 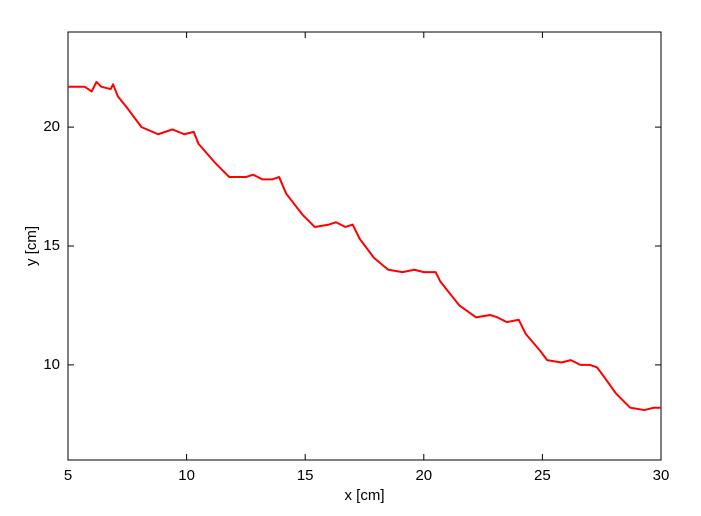 I want to click on x-axis-label: x [cm], so click(x=365, y=495).